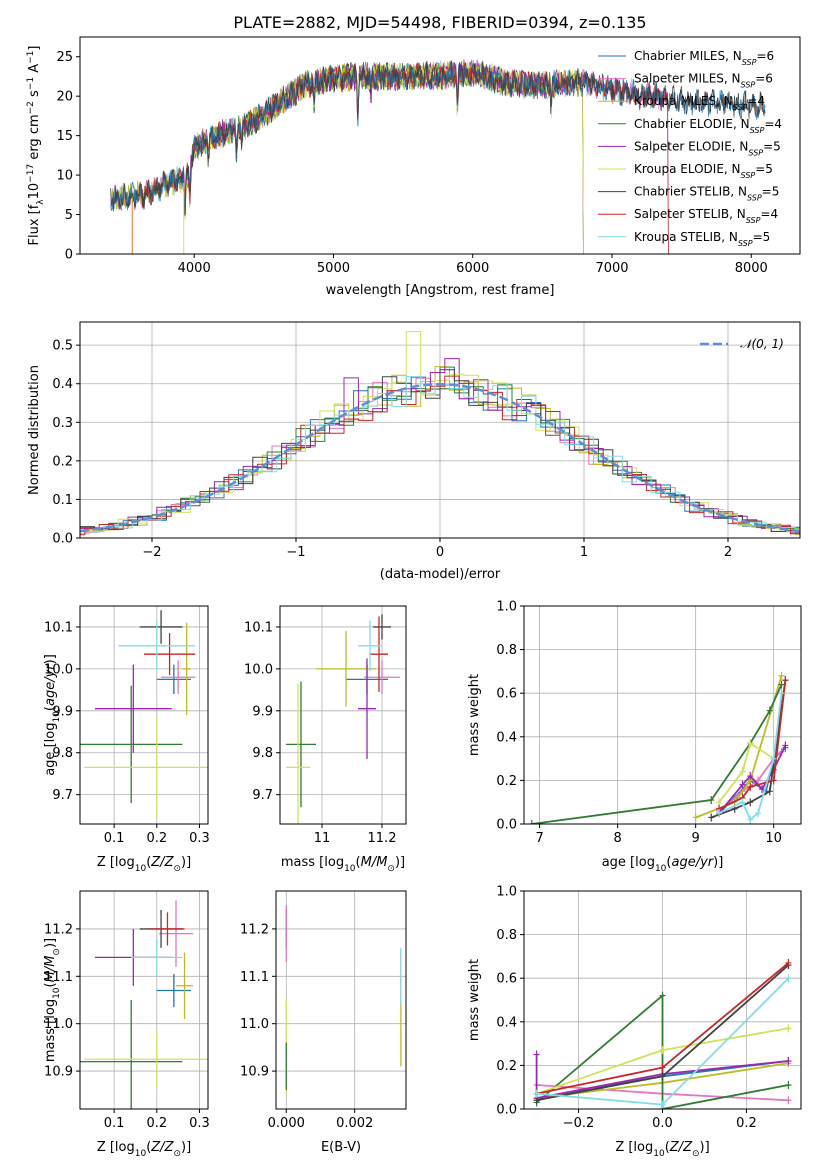 The width and height of the screenshot is (819, 1170). Describe the element at coordinates (506, 694) in the screenshot. I see `y-tick-label: 0.6` at that location.